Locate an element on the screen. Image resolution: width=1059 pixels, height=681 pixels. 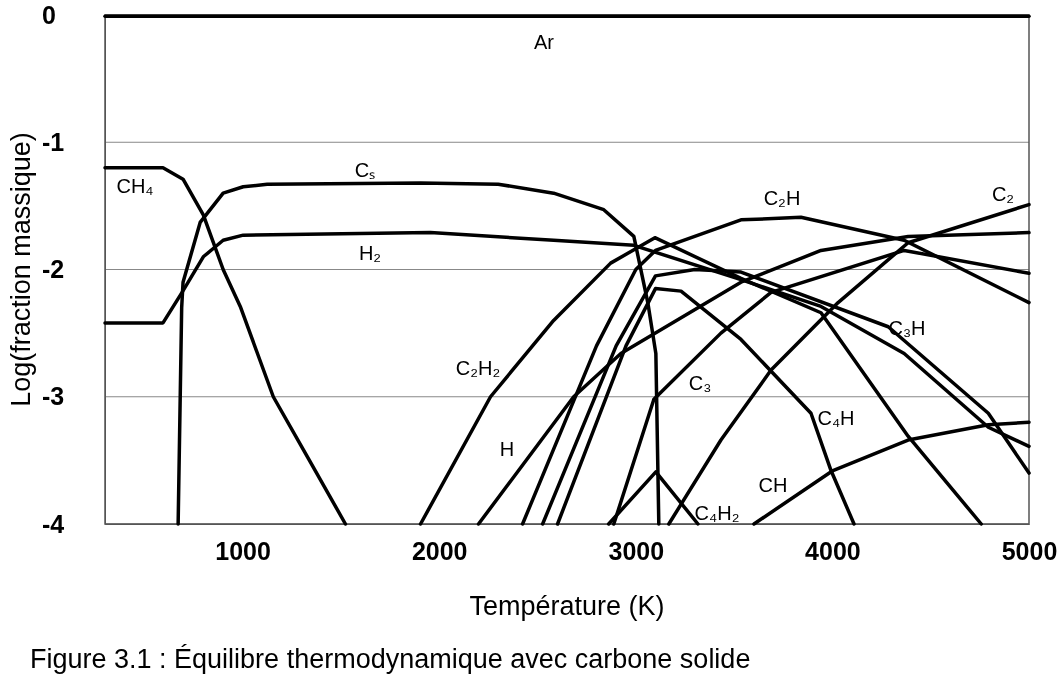
y-axis-title: Log(fraction massique) is located at coordinates (21, 269).